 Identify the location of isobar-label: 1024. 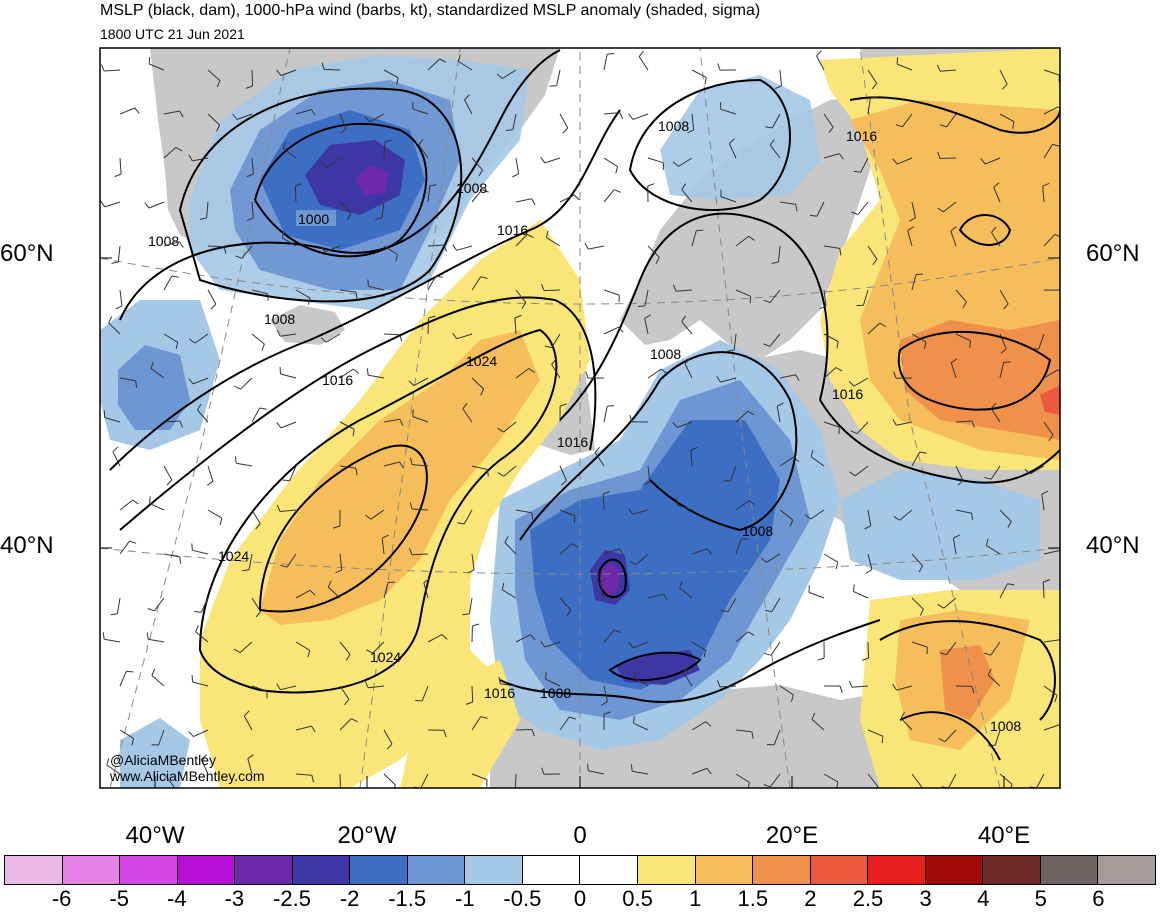
(385, 657).